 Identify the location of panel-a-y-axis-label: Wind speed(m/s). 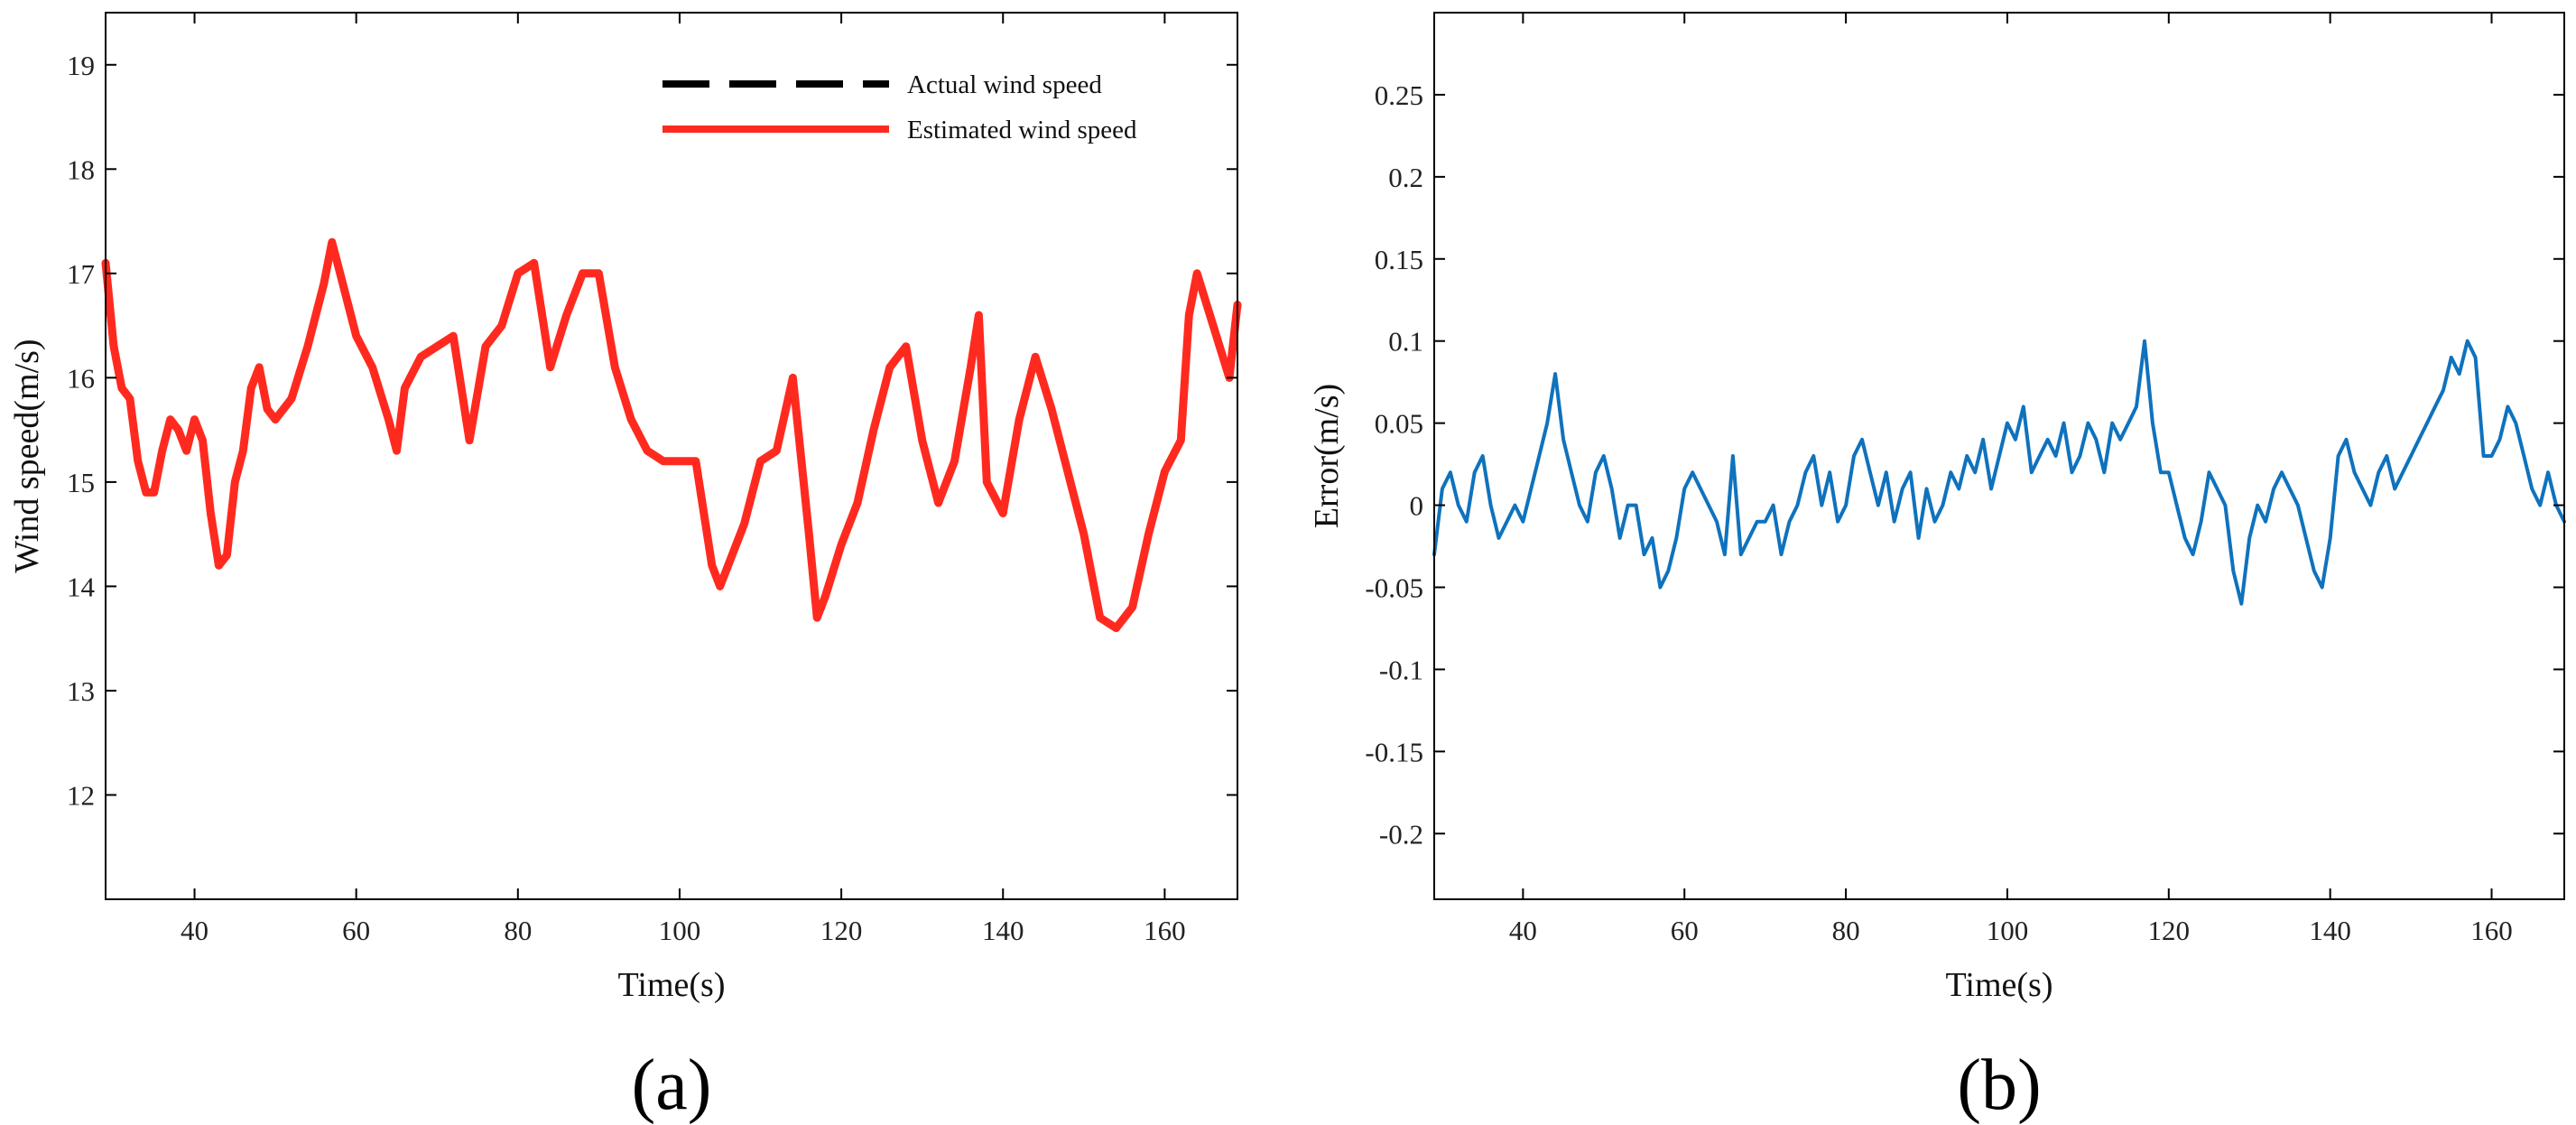
(27, 455).